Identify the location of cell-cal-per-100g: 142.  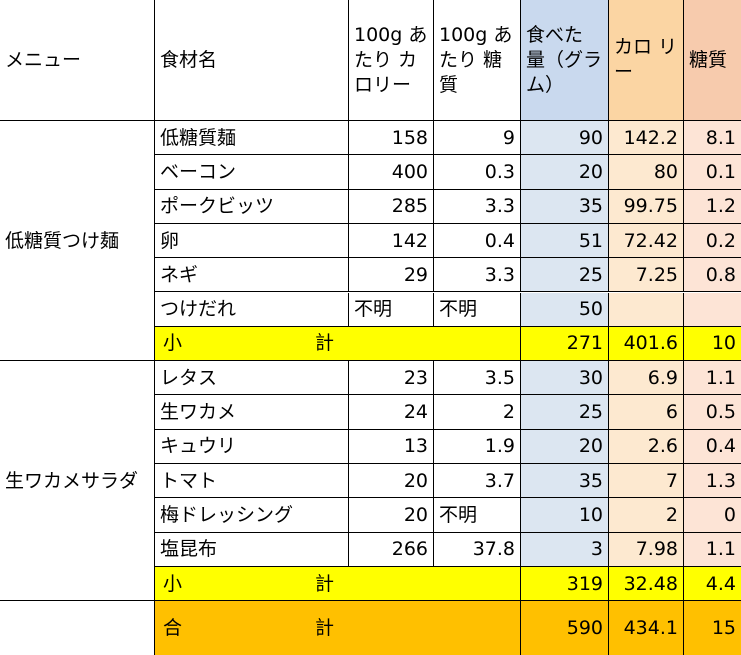
(391, 241).